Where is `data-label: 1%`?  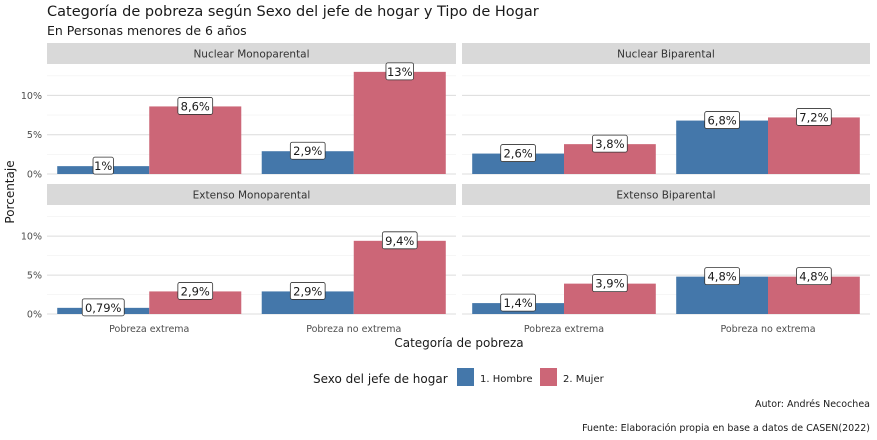
data-label: 1% is located at coordinates (103, 166).